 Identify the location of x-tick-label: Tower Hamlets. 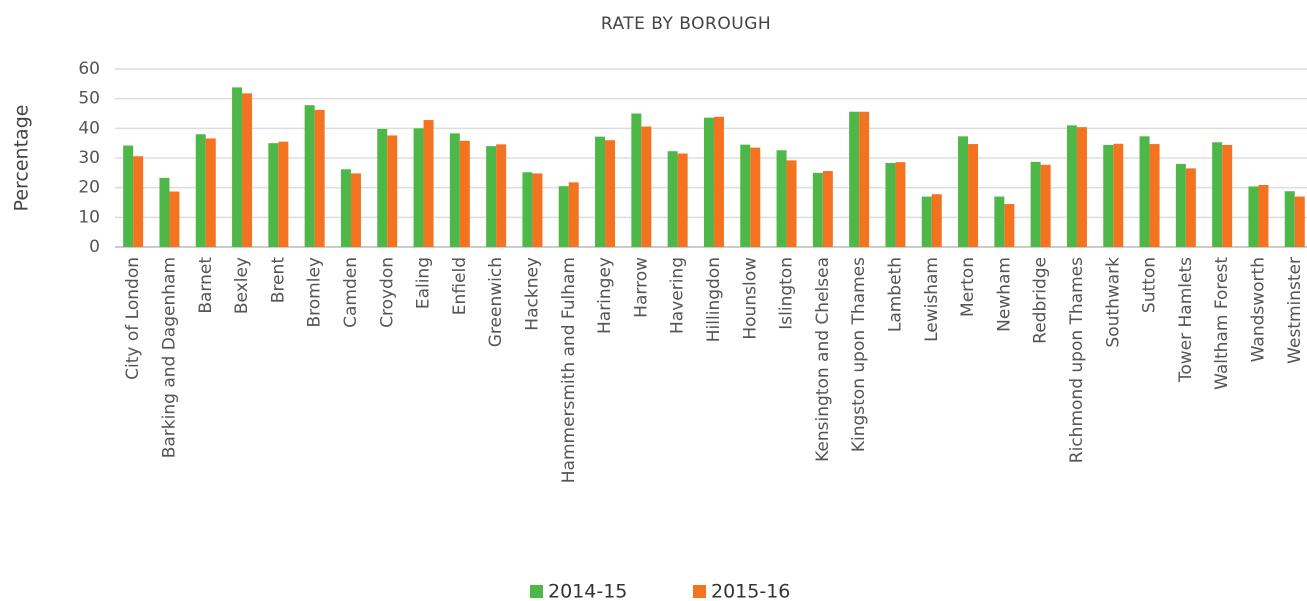
(1186, 320).